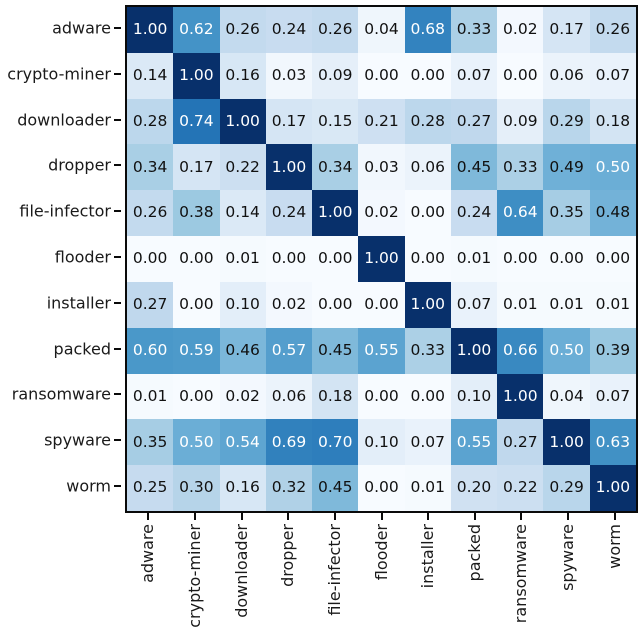 The width and height of the screenshot is (640, 640). Describe the element at coordinates (150, 75) in the screenshot. I see `heatmap-cell-crypto-miner-adware: 0.14` at that location.